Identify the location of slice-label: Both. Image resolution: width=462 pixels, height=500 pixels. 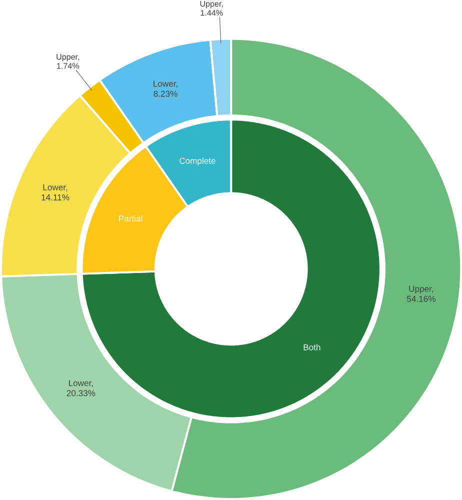
(312, 347).